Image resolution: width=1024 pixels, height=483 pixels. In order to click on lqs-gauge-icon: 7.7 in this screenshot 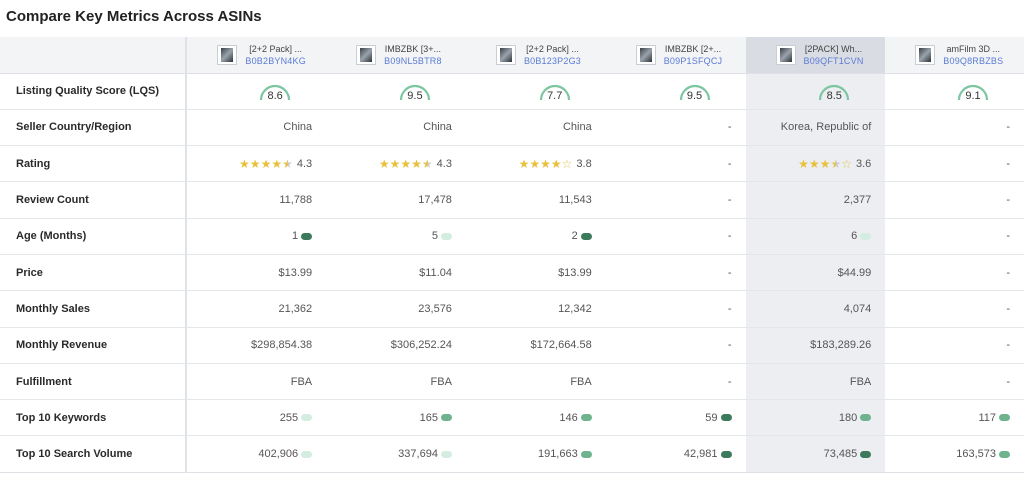, I will do `click(555, 91)`.